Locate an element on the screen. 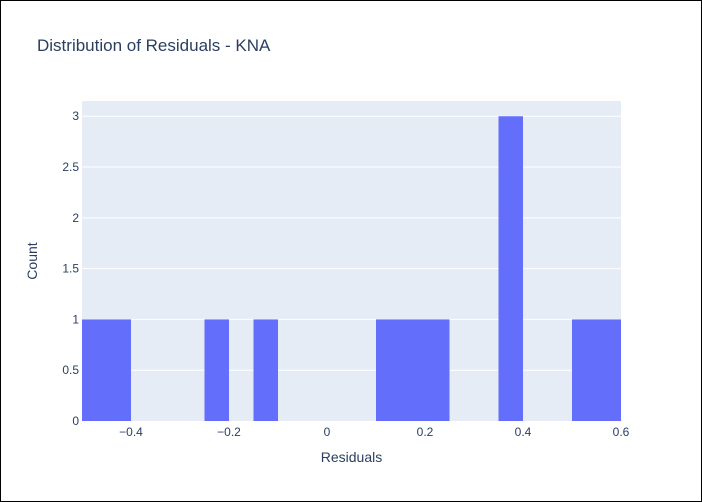 The height and width of the screenshot is (502, 702). x-axis-ticks: −0.4 −0.2 0 0.2 0.4 0.6 is located at coordinates (374, 432).